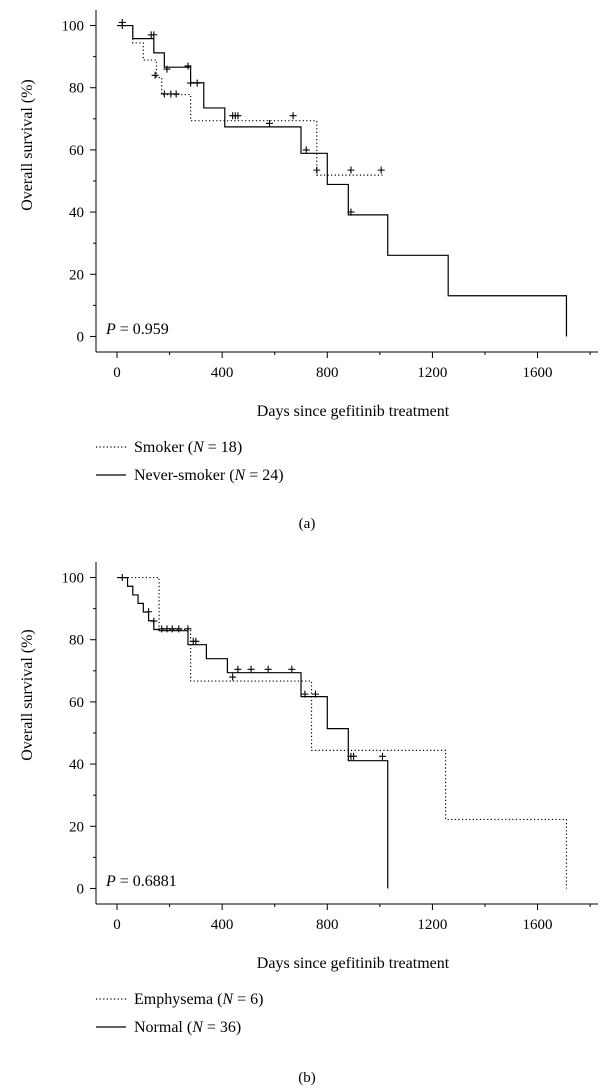 Image resolution: width=614 pixels, height=1090 pixels. Describe the element at coordinates (137, 329) in the screenshot. I see `p-value-a: P = 0.959` at that location.